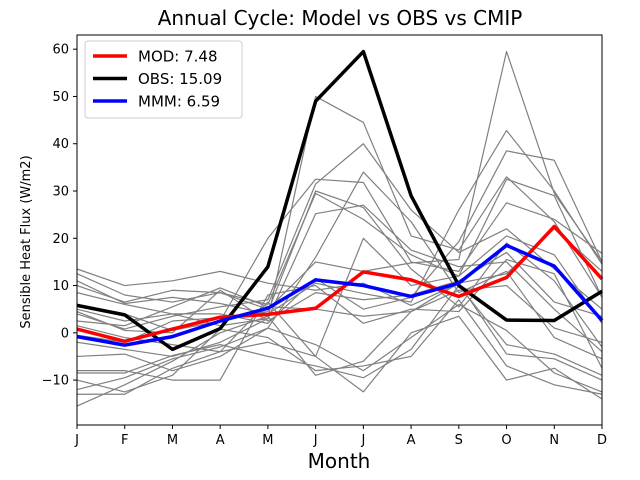 The image size is (640, 480). I want to click on legend: MOD: 7.48 OBS: 15.09 MMM: 6.59, so click(163, 79).